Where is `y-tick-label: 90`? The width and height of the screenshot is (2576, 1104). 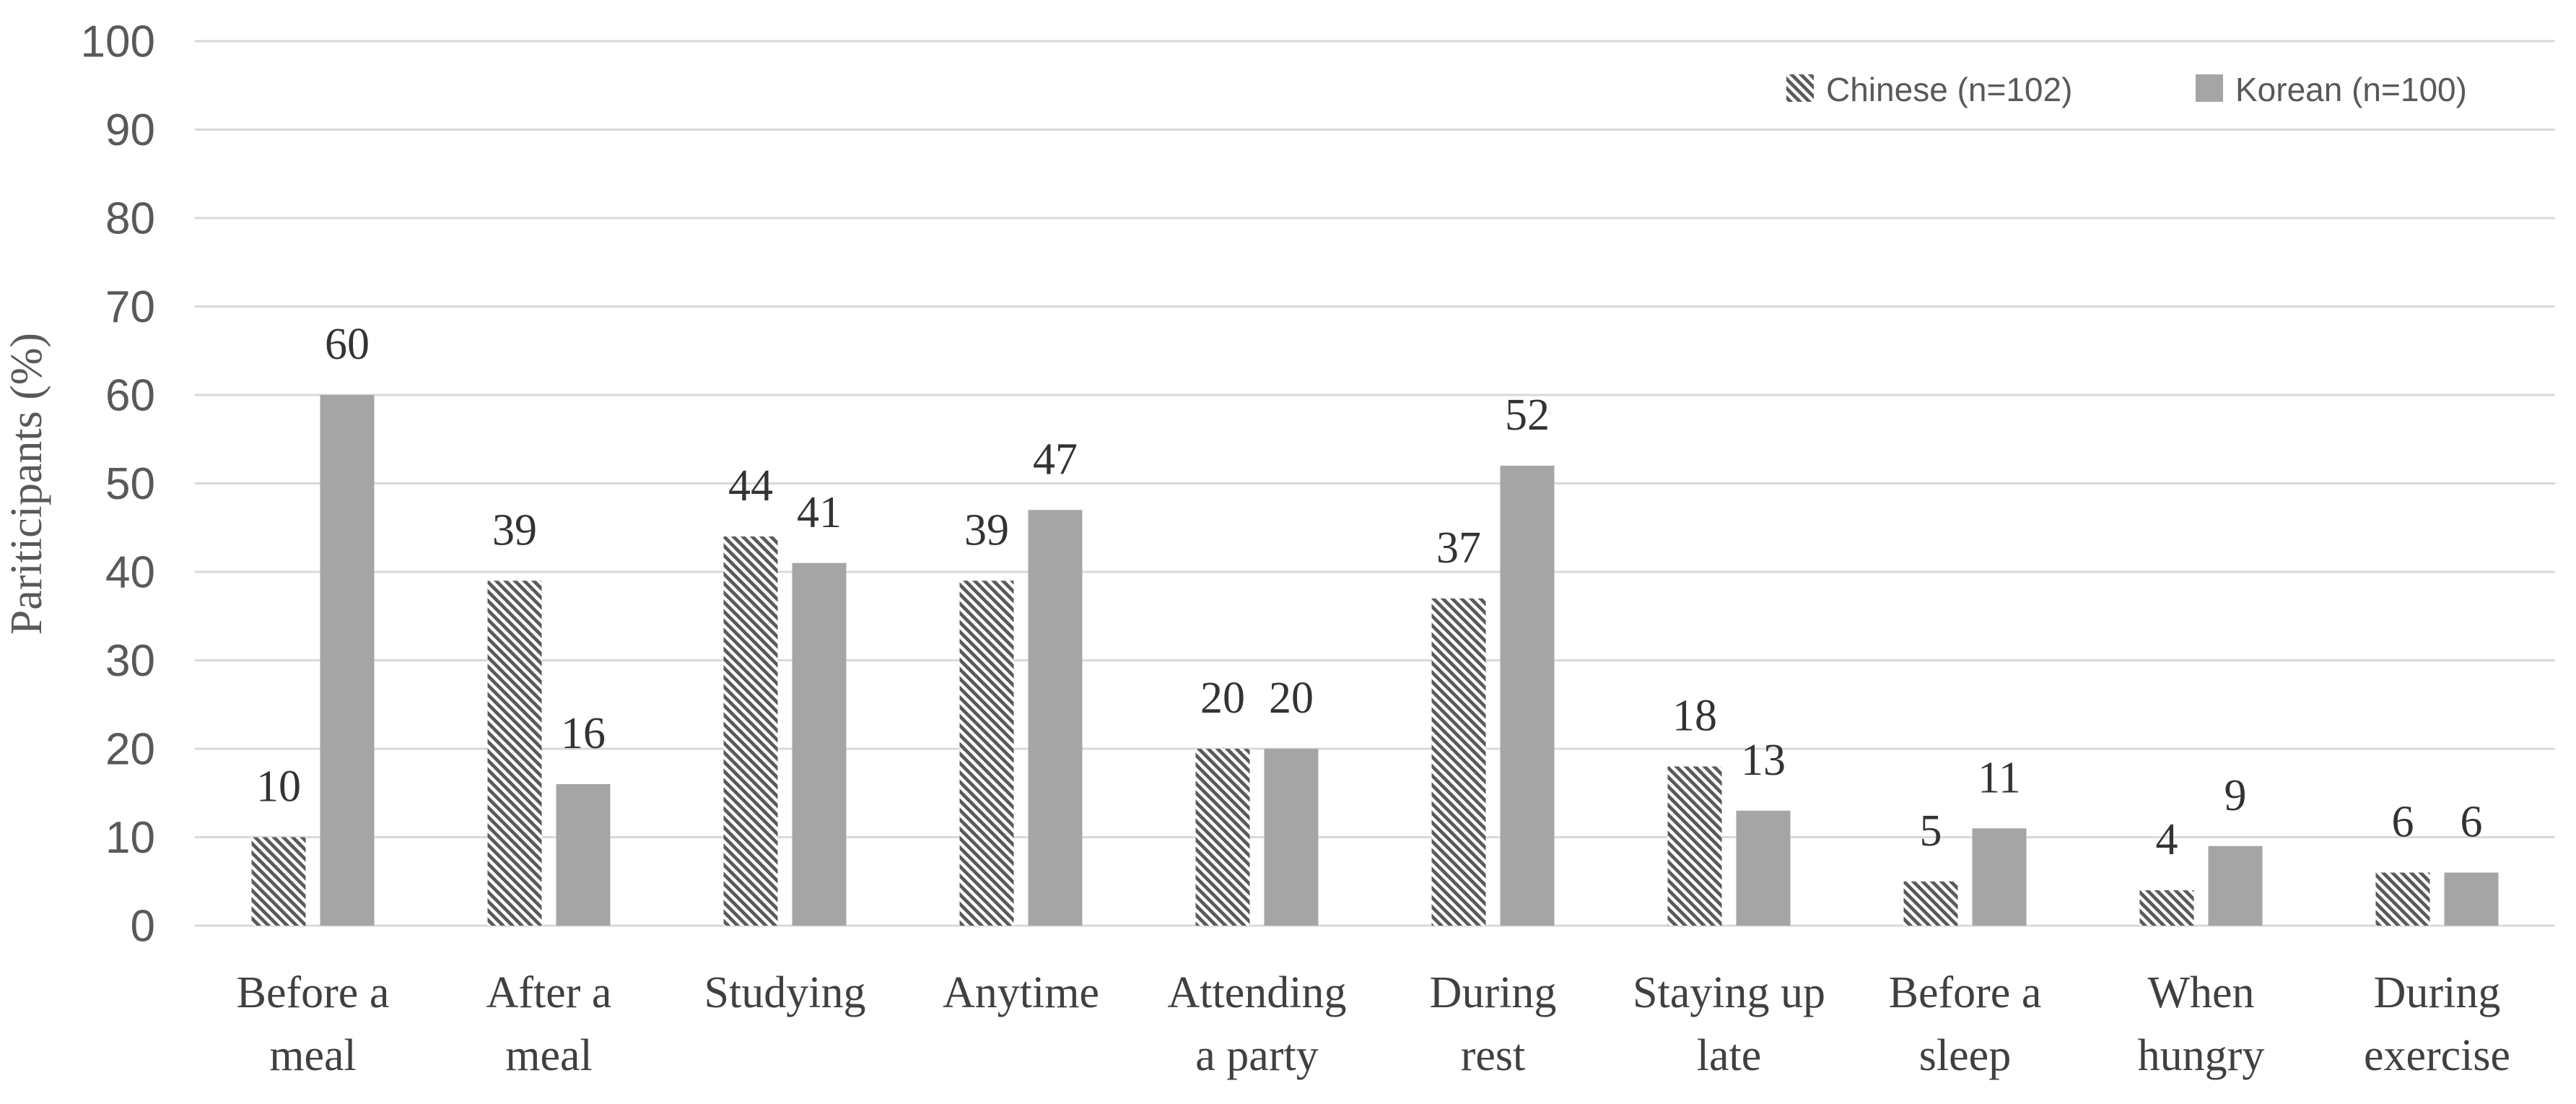 y-tick-label: 90 is located at coordinates (130, 130).